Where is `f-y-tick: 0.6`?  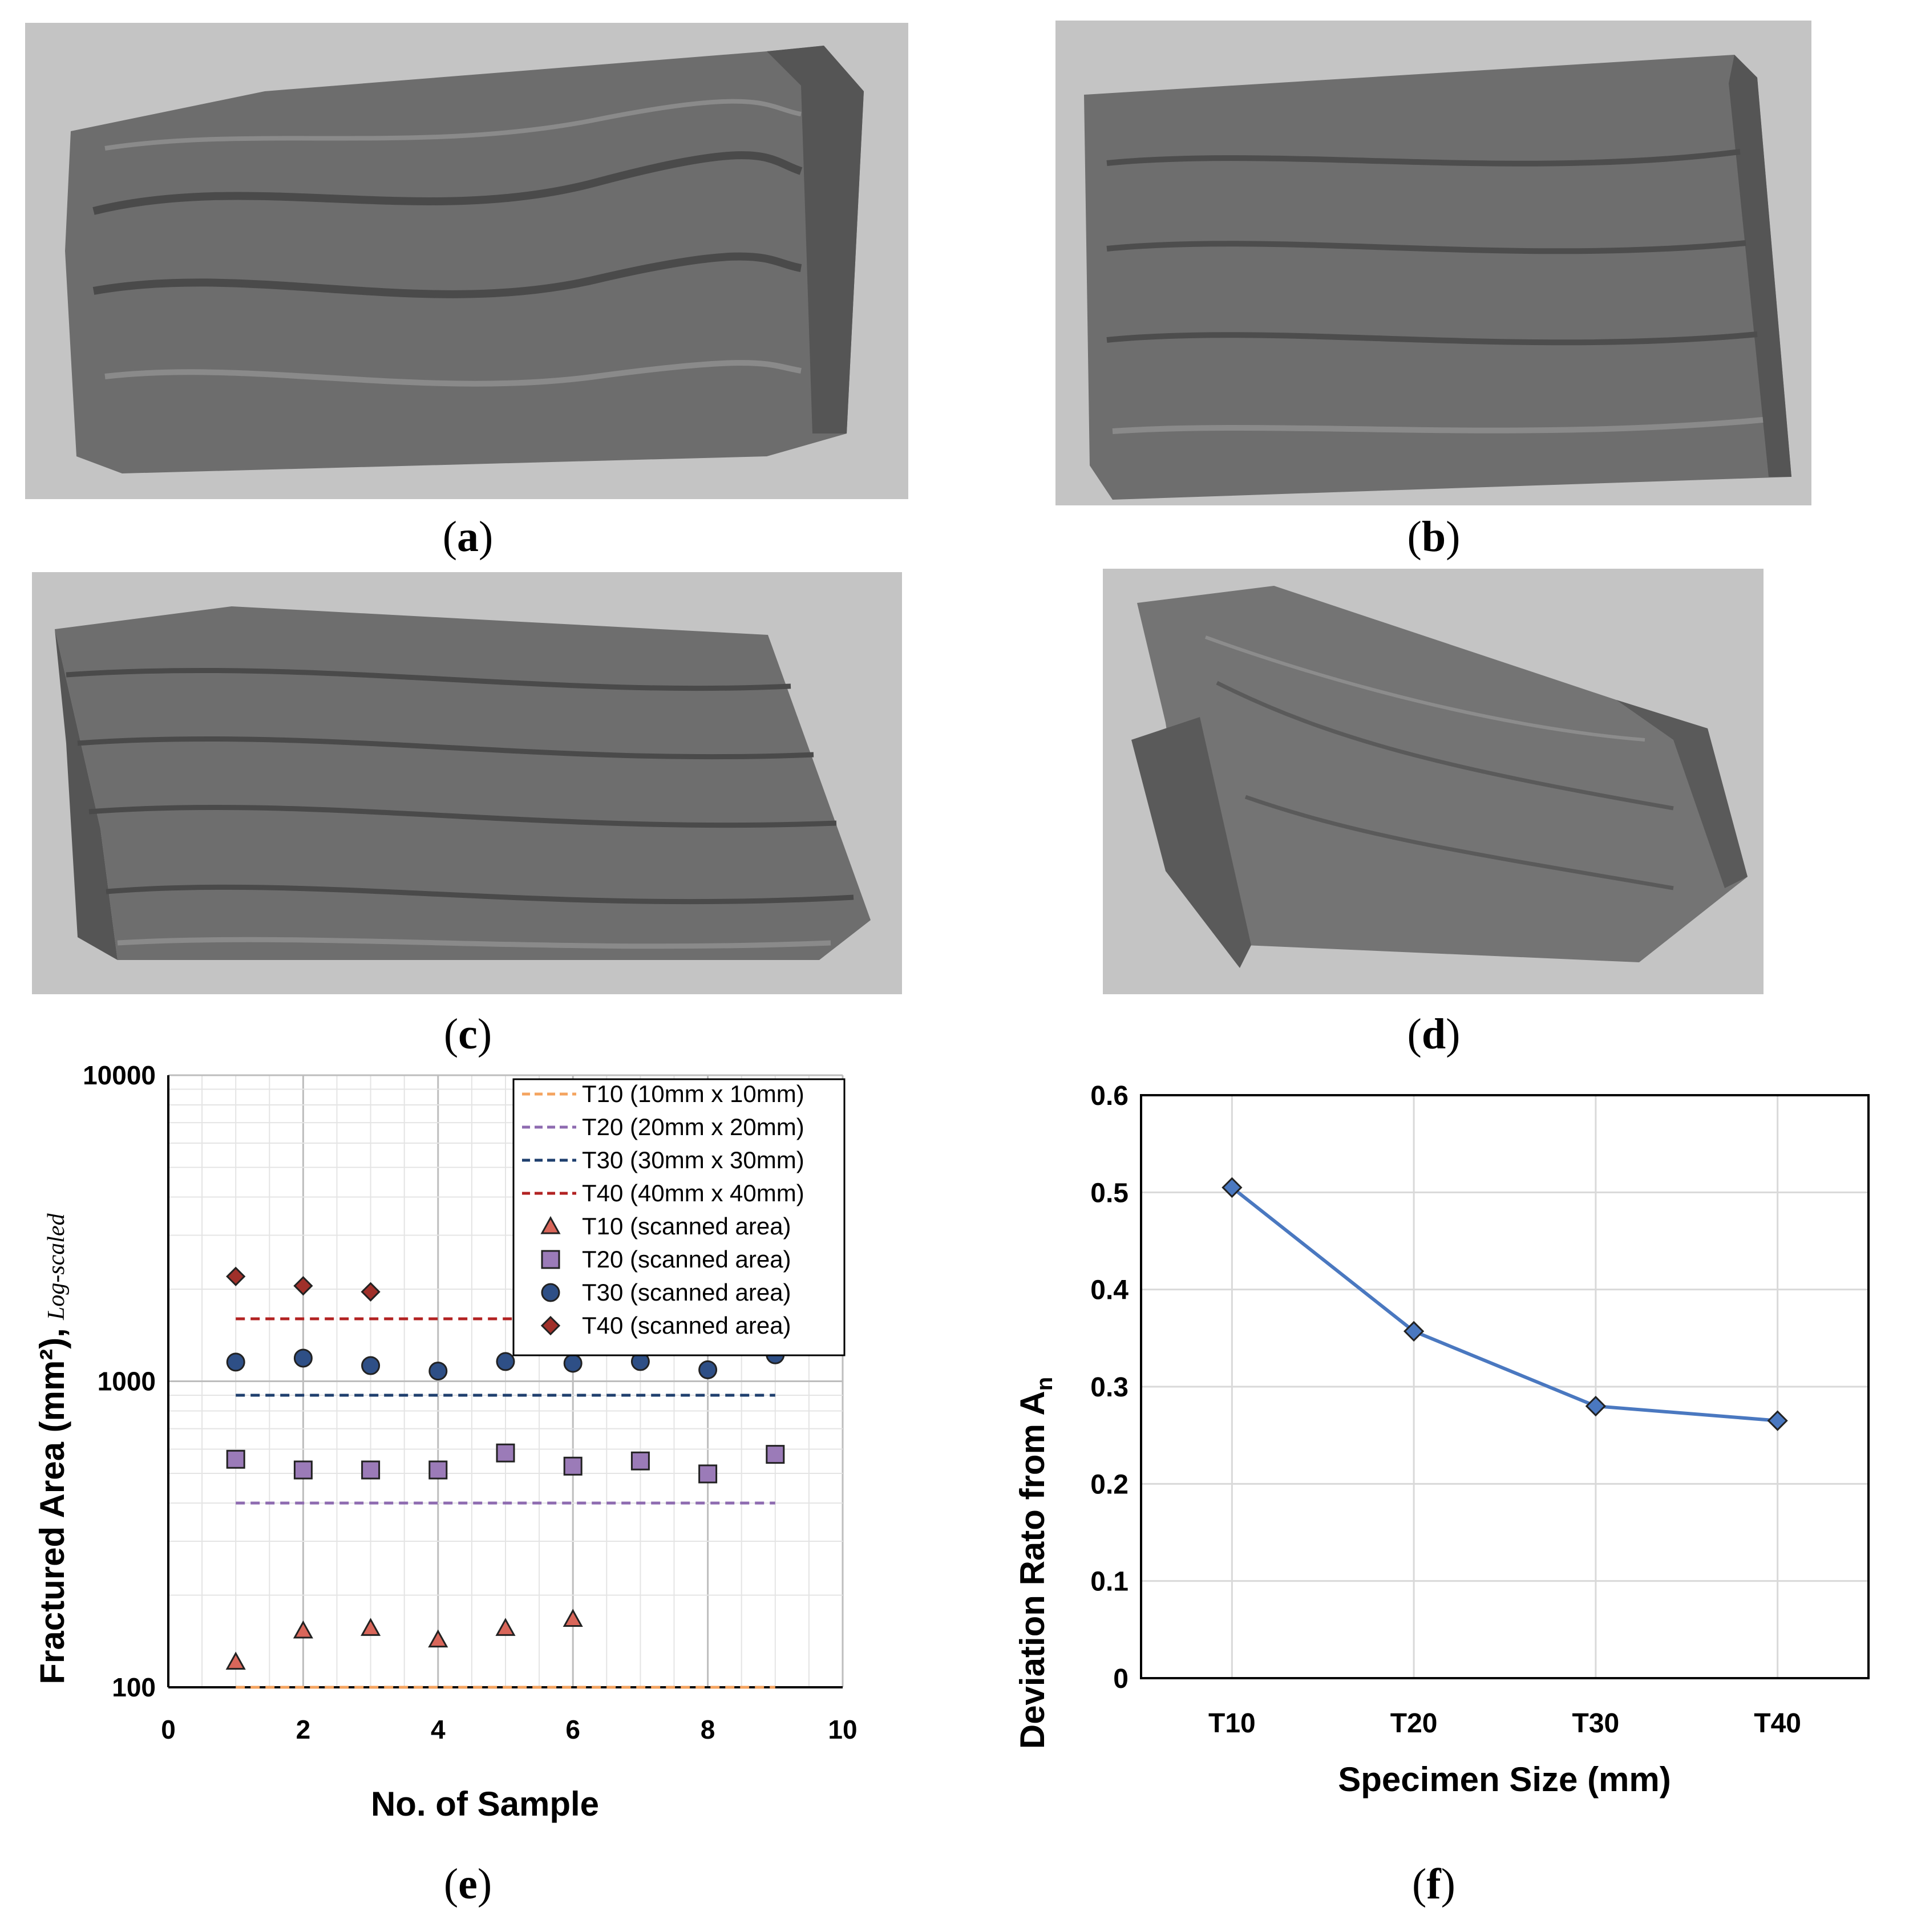
f-y-tick: 0.6 is located at coordinates (1109, 1096).